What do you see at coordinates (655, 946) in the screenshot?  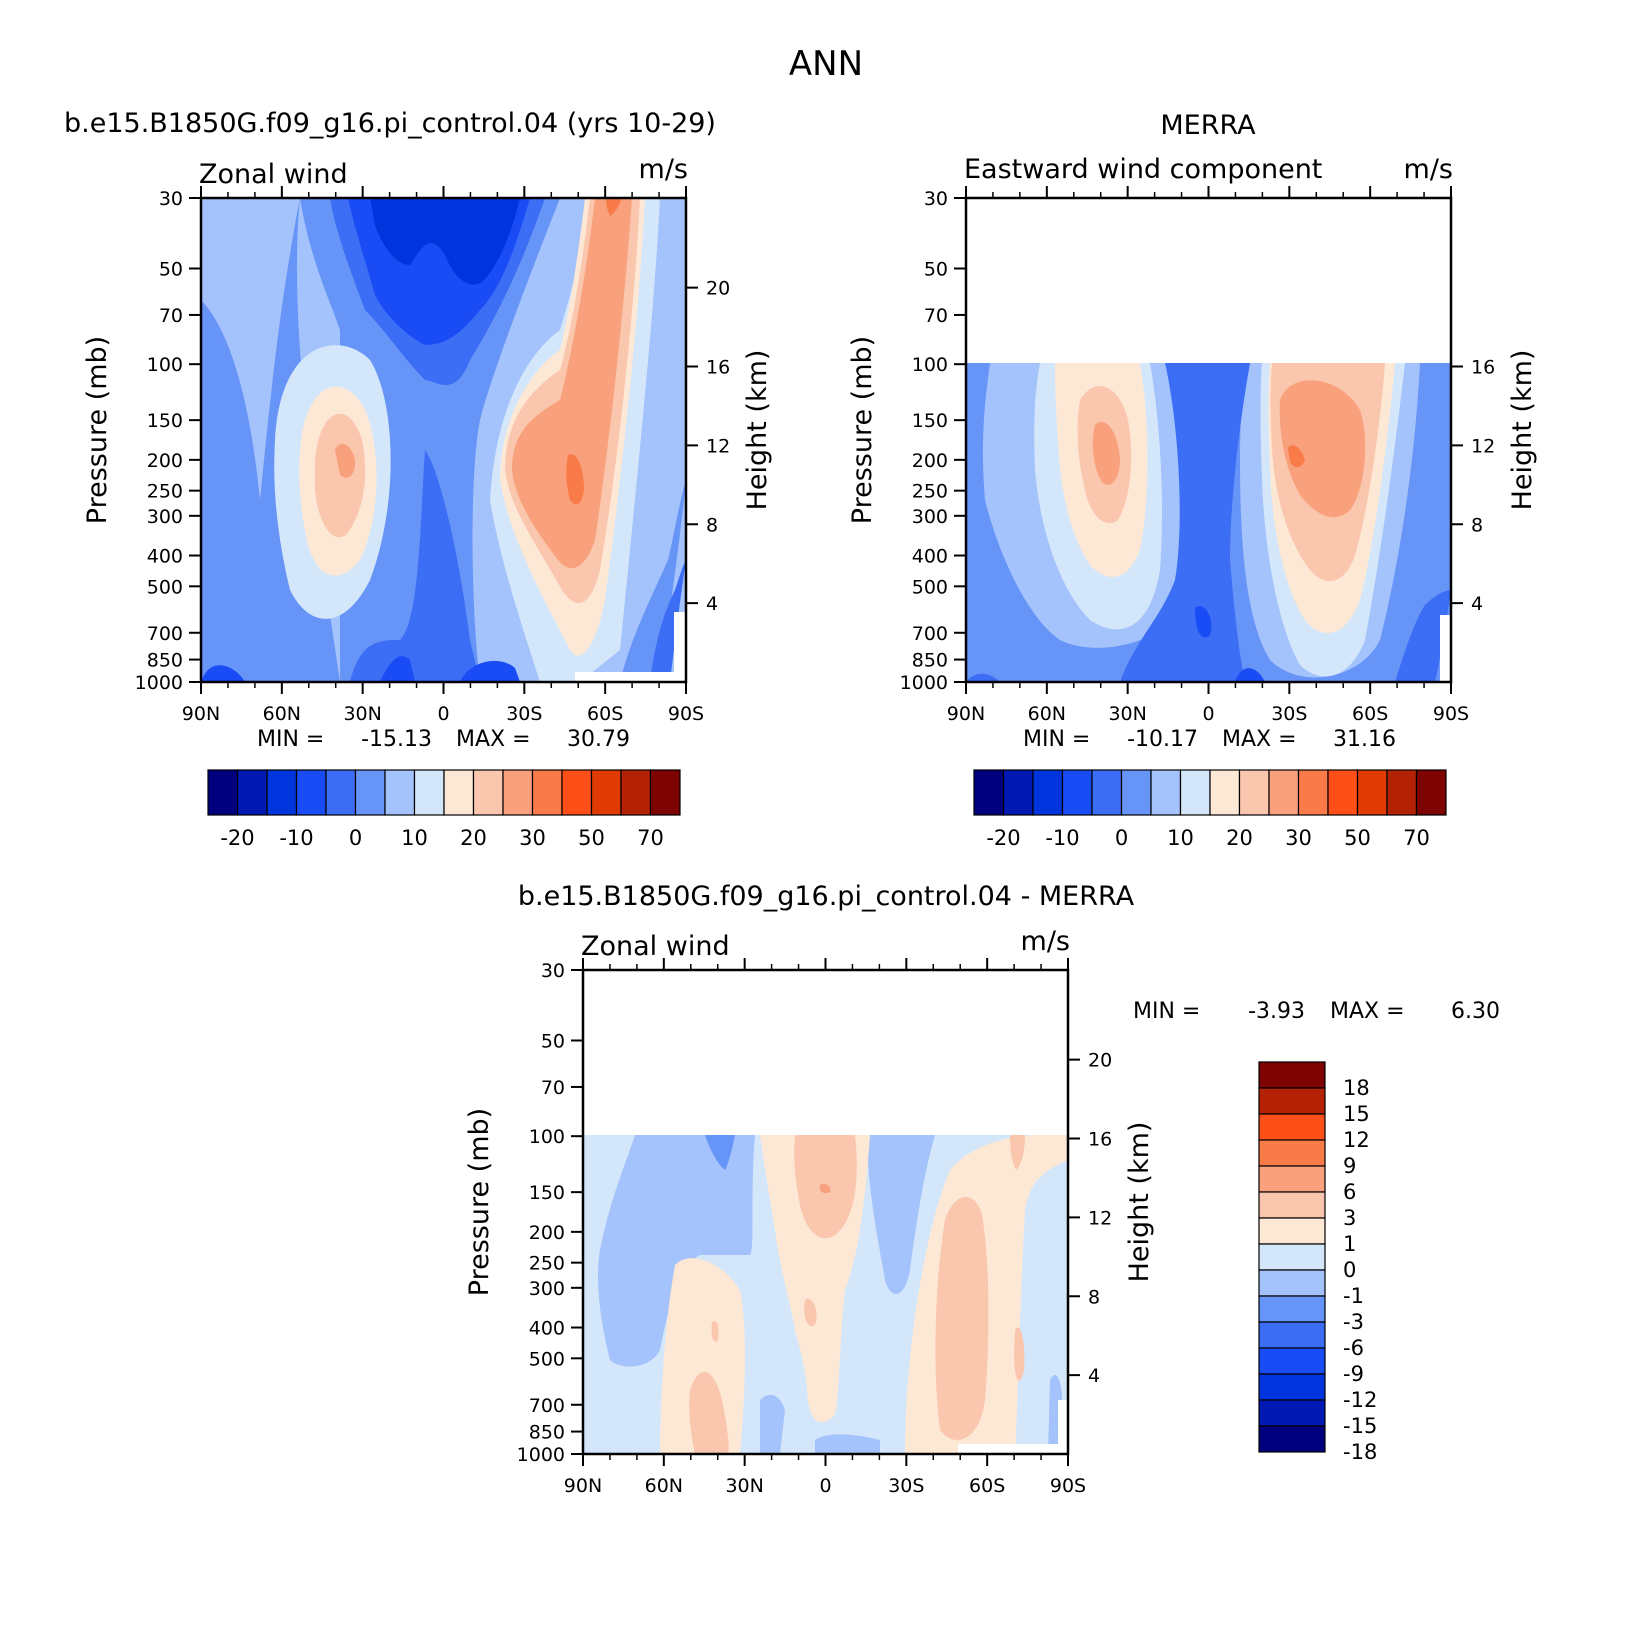 I see `panel-diff-left-string: Zonal wind` at bounding box center [655, 946].